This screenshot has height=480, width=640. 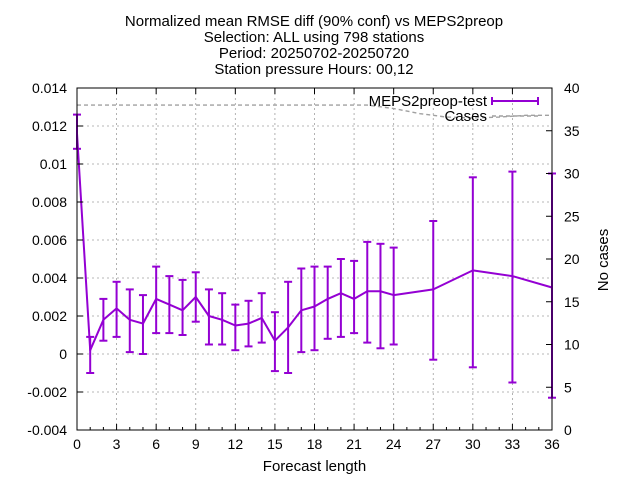 I want to click on y2-tick-label: 15, so click(x=572, y=302).